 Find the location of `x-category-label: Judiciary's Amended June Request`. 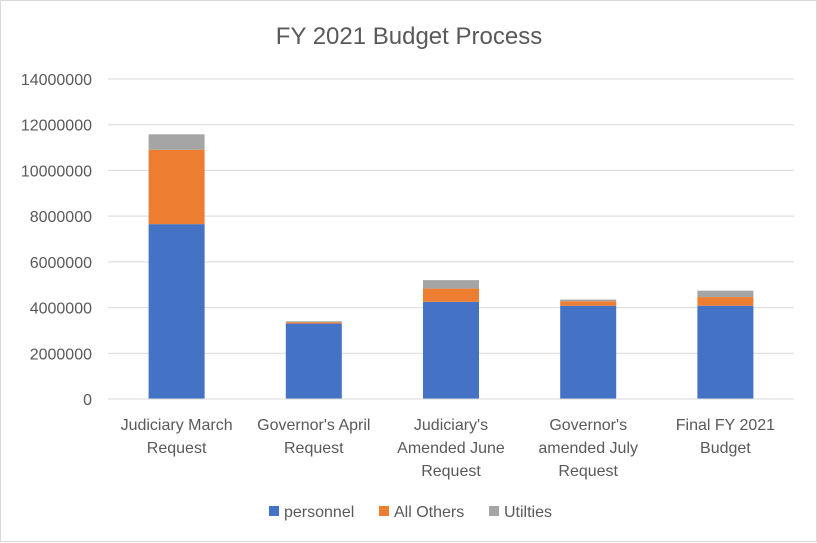

x-category-label: Judiciary's Amended June Request is located at coordinates (451, 448).